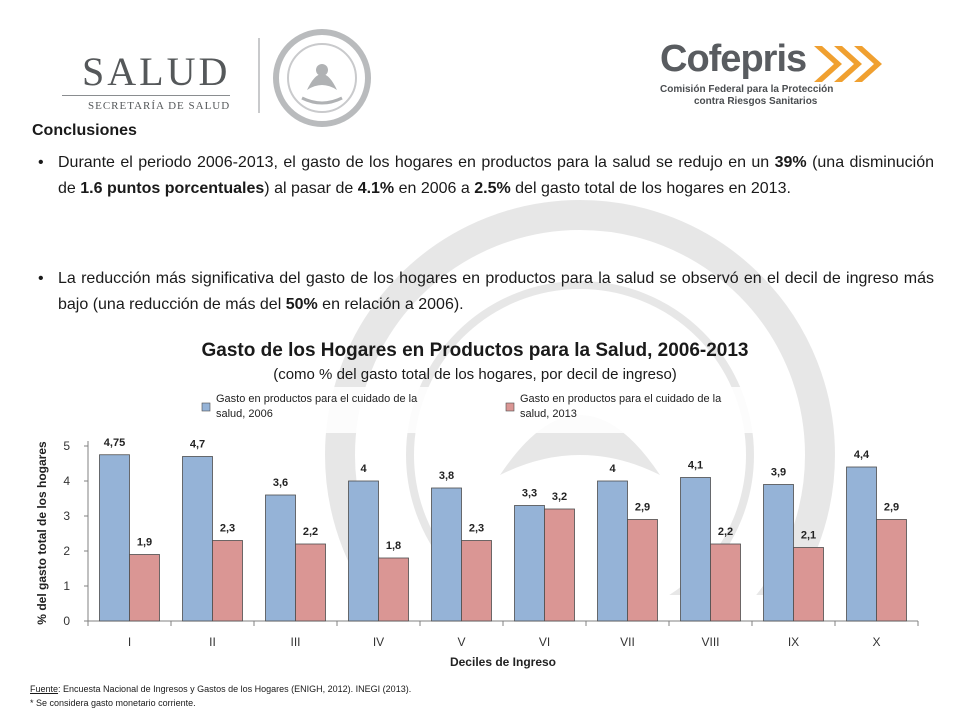 The width and height of the screenshot is (960, 720). What do you see at coordinates (446, 476) in the screenshot?
I see `data-label: 3,8` at bounding box center [446, 476].